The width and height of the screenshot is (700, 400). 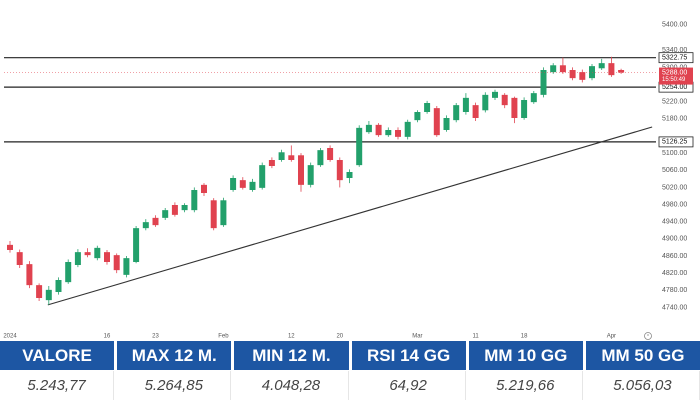 What do you see at coordinates (648, 336) in the screenshot?
I see `clock-icon` at bounding box center [648, 336].